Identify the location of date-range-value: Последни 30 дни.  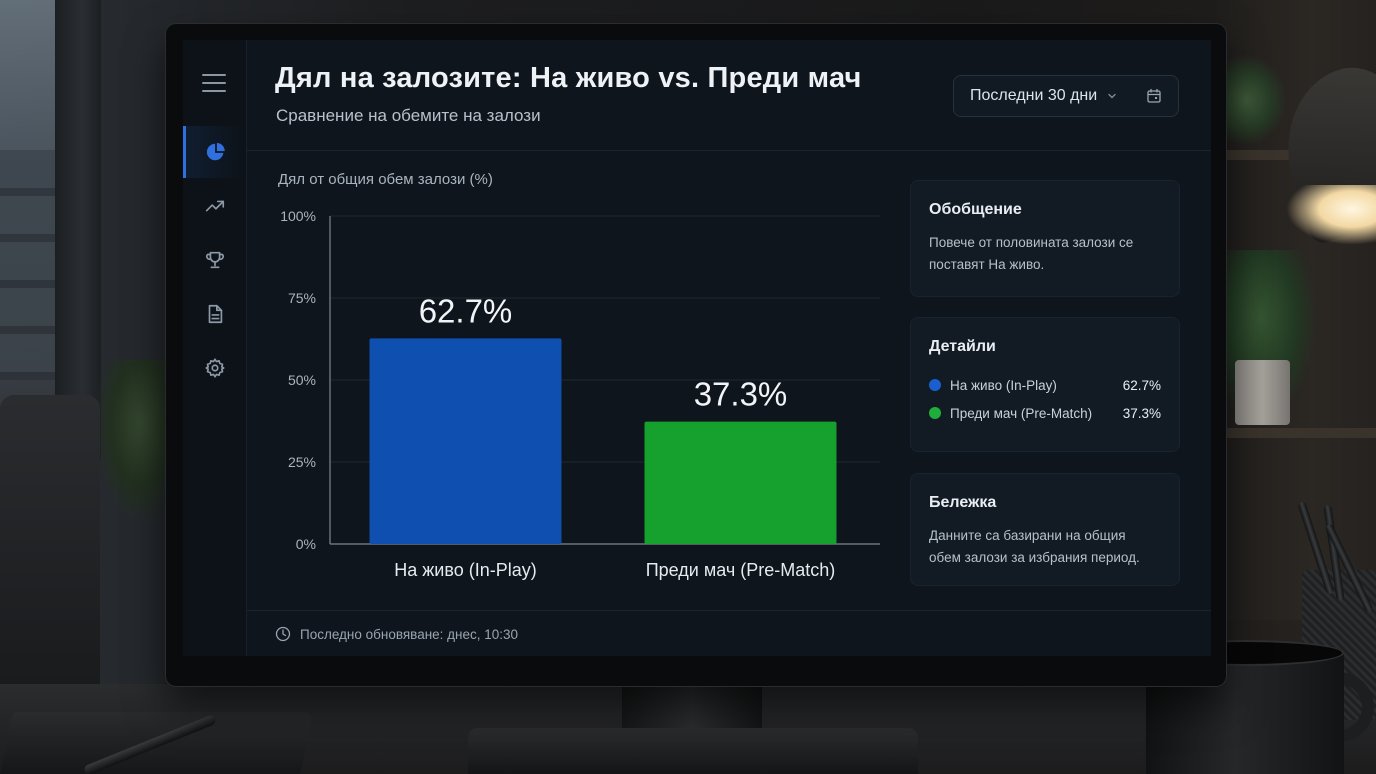
(1034, 95).